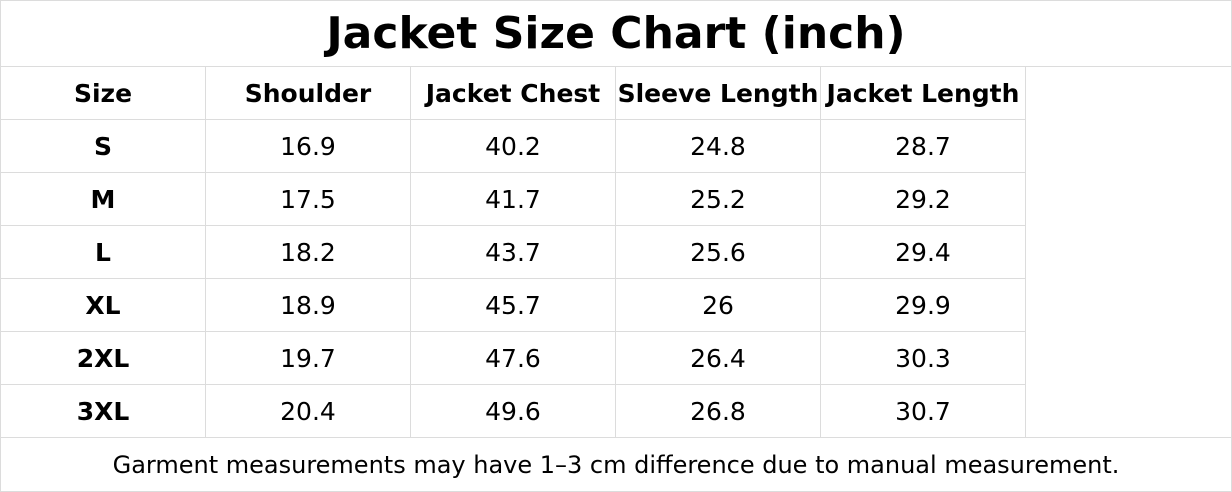  What do you see at coordinates (308, 252) in the screenshot?
I see `measurement: 18.2` at bounding box center [308, 252].